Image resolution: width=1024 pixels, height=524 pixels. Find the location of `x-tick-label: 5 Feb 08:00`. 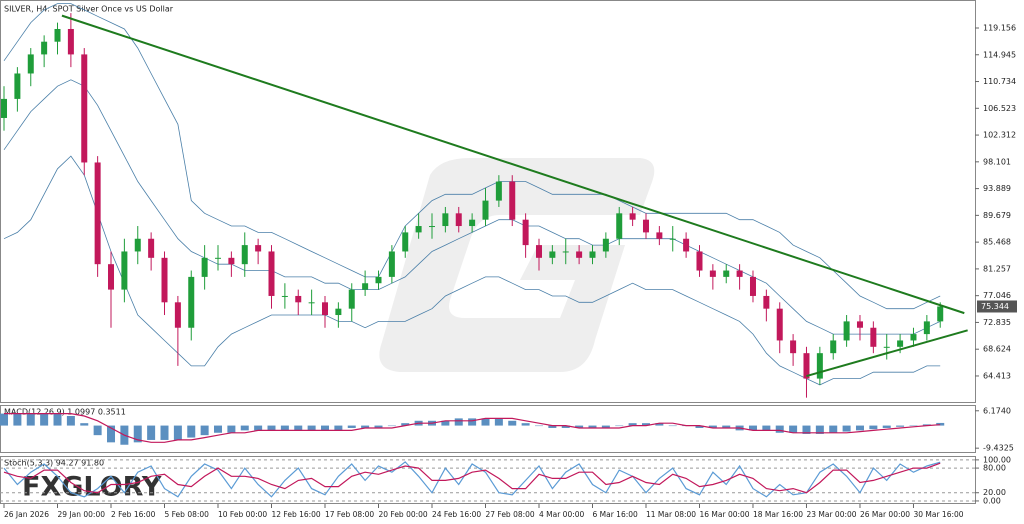

x-tick-label: 5 Feb 08:00 is located at coordinates (187, 514).